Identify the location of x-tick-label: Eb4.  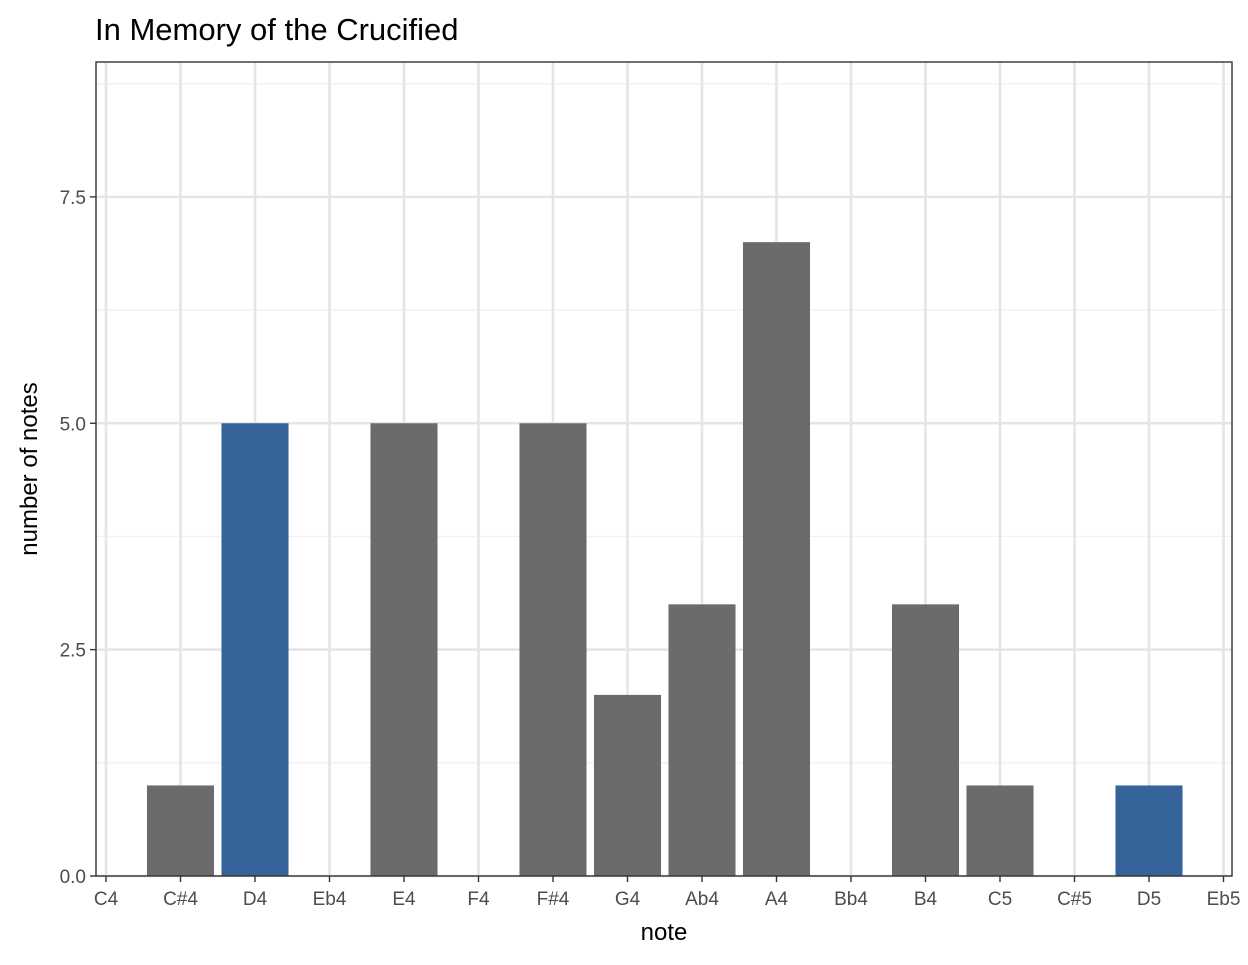
(330, 899).